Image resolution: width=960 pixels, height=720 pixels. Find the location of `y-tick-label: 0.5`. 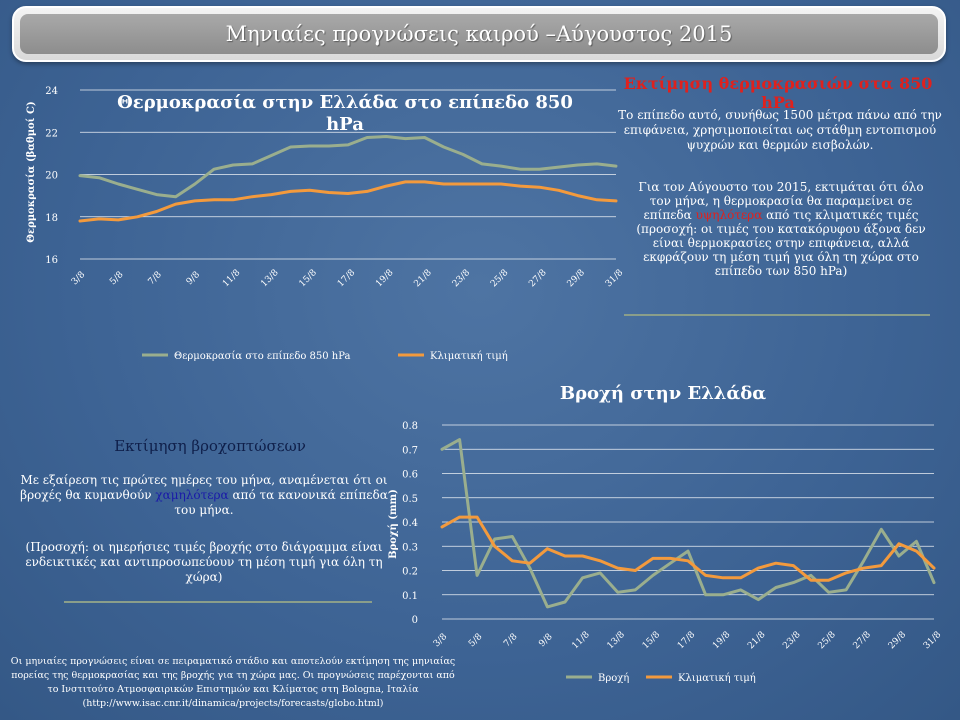

y-tick-label: 0.5 is located at coordinates (410, 499).